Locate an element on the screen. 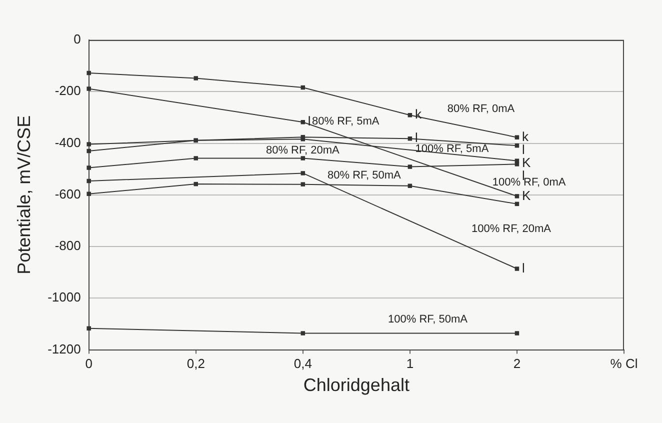  x-tick-label: 0,2 is located at coordinates (195, 364).